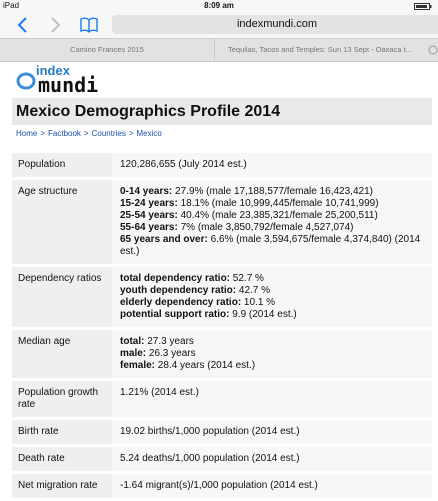  What do you see at coordinates (183, 164) in the screenshot?
I see `value-text: 120,286,655 (July 2014 est.)` at bounding box center [183, 164].